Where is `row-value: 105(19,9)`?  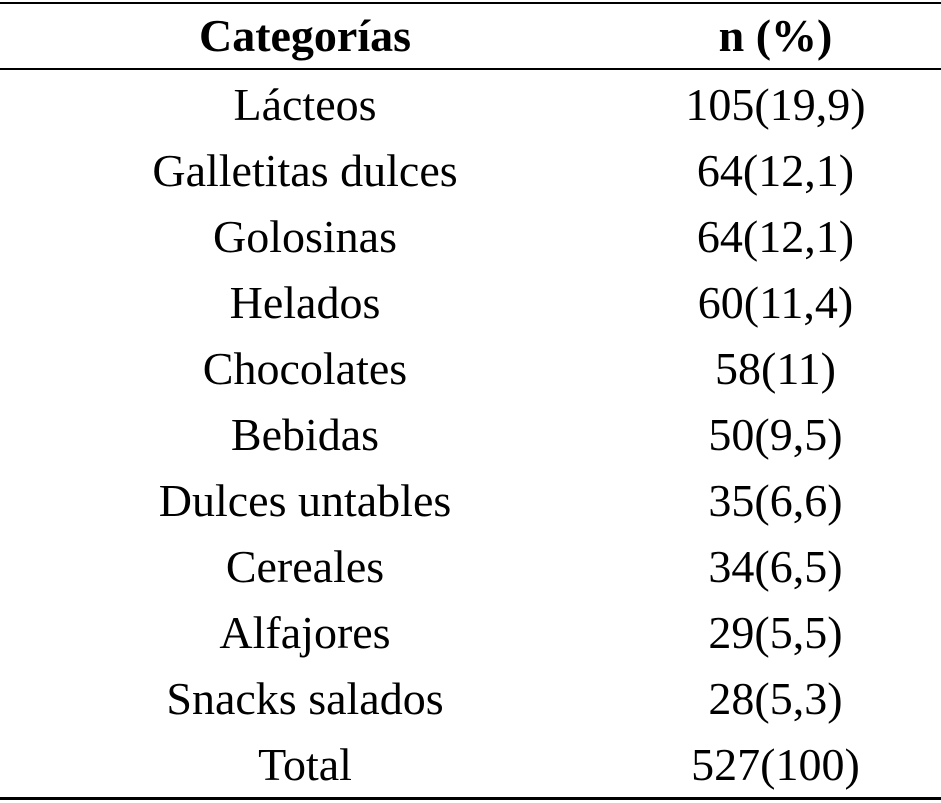
row-value: 105(19,9) is located at coordinates (775, 104).